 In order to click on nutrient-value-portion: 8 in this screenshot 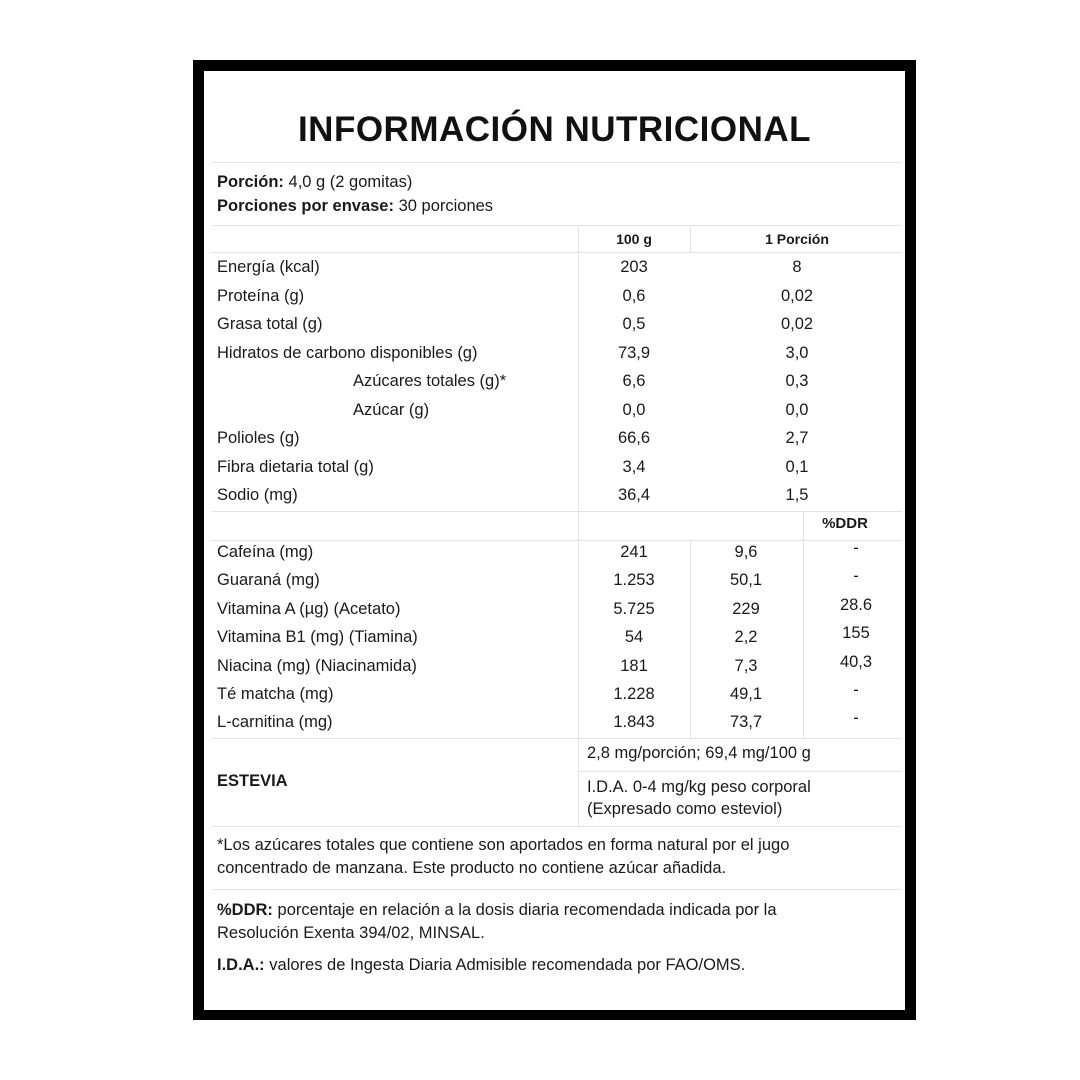, I will do `click(797, 267)`.